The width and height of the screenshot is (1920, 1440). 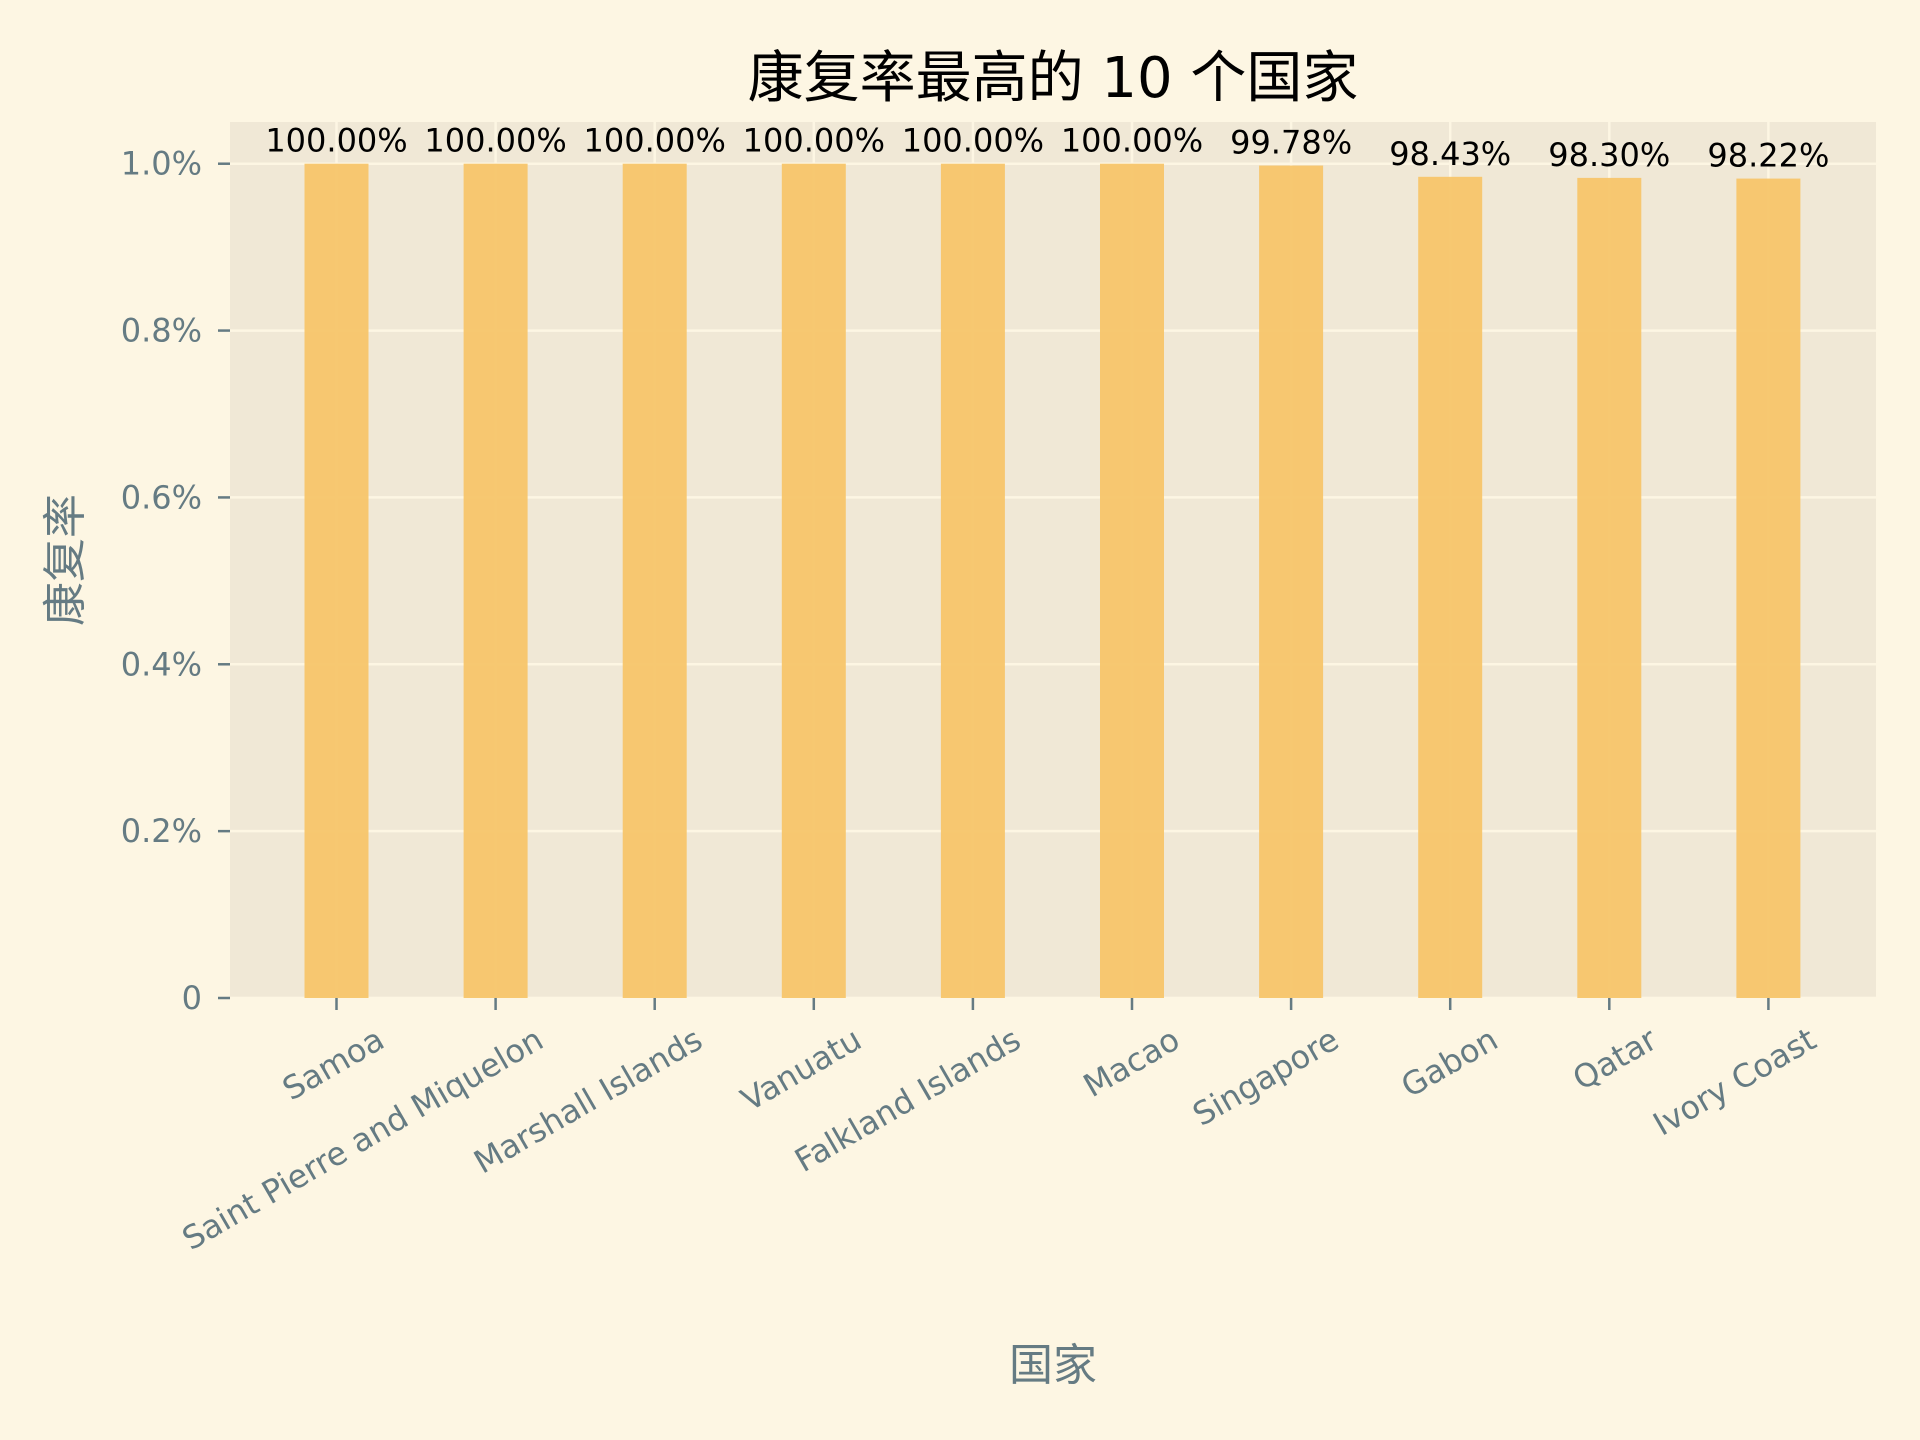 What do you see at coordinates (161, 664) in the screenshot?
I see `y-tick-label: 0.4%` at bounding box center [161, 664].